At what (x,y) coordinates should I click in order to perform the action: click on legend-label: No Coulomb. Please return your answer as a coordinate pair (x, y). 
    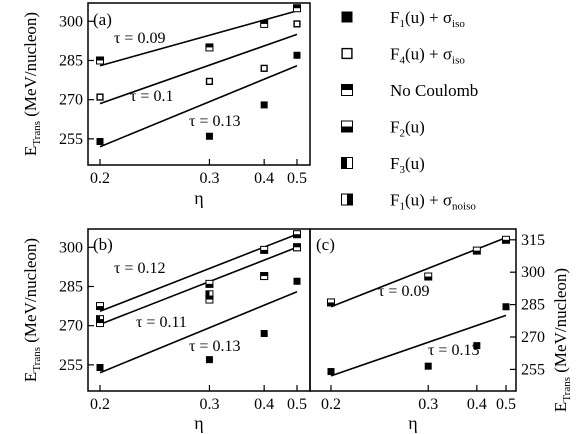
    Looking at the image, I should click on (434, 90).